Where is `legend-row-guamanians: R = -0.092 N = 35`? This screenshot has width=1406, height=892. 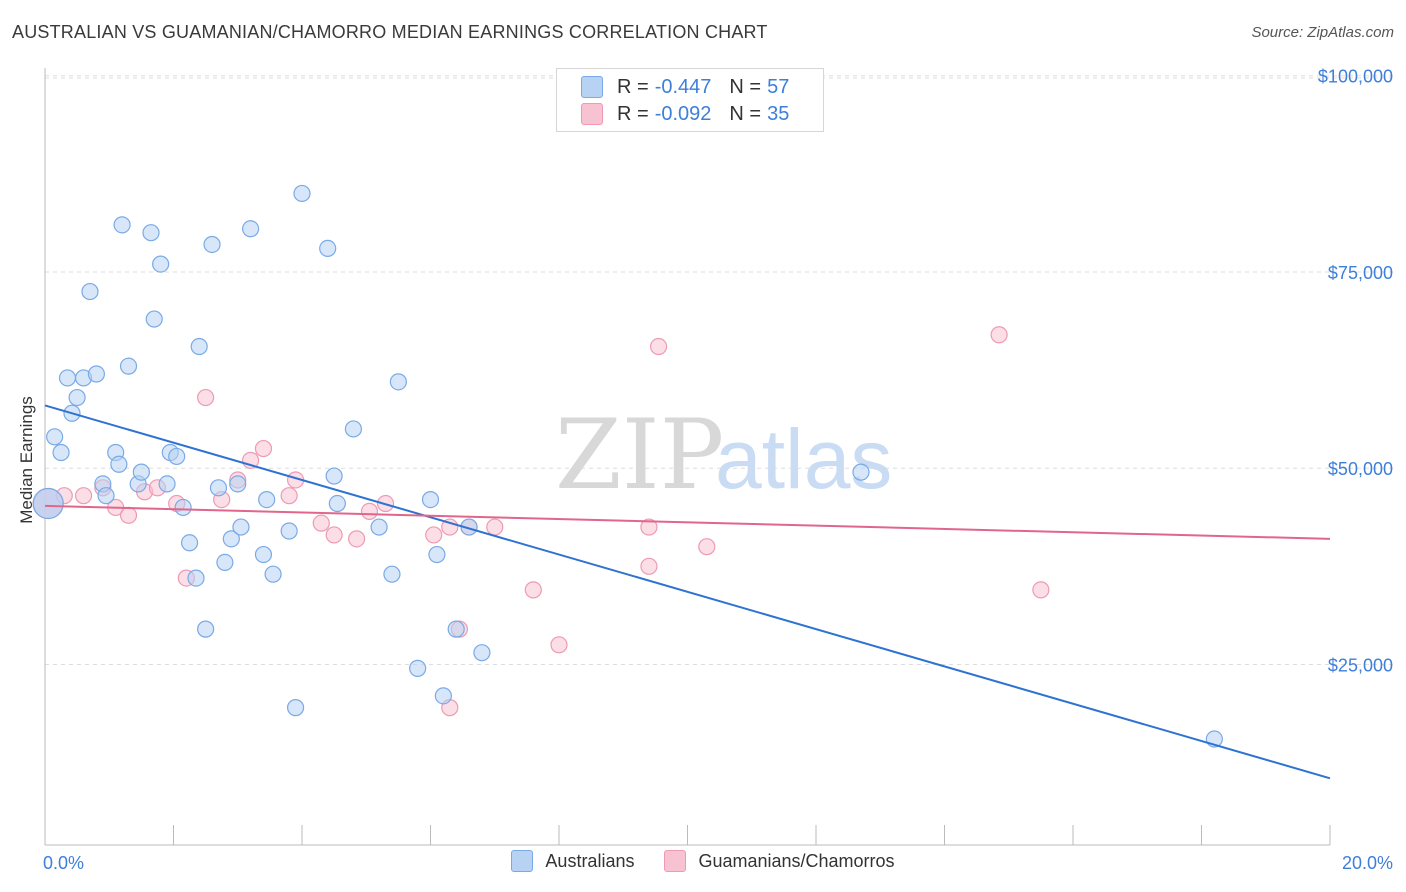
legend-row-guamanians: R = -0.092 N = 35 is located at coordinates (685, 114).